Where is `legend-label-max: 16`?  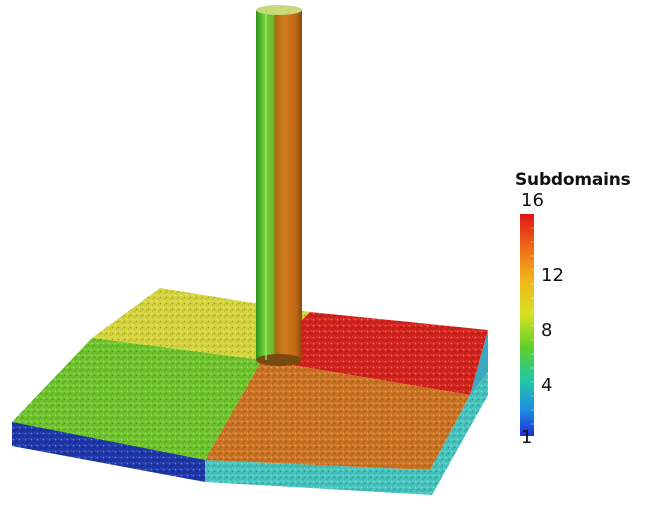
legend-label-max: 16 is located at coordinates (532, 200).